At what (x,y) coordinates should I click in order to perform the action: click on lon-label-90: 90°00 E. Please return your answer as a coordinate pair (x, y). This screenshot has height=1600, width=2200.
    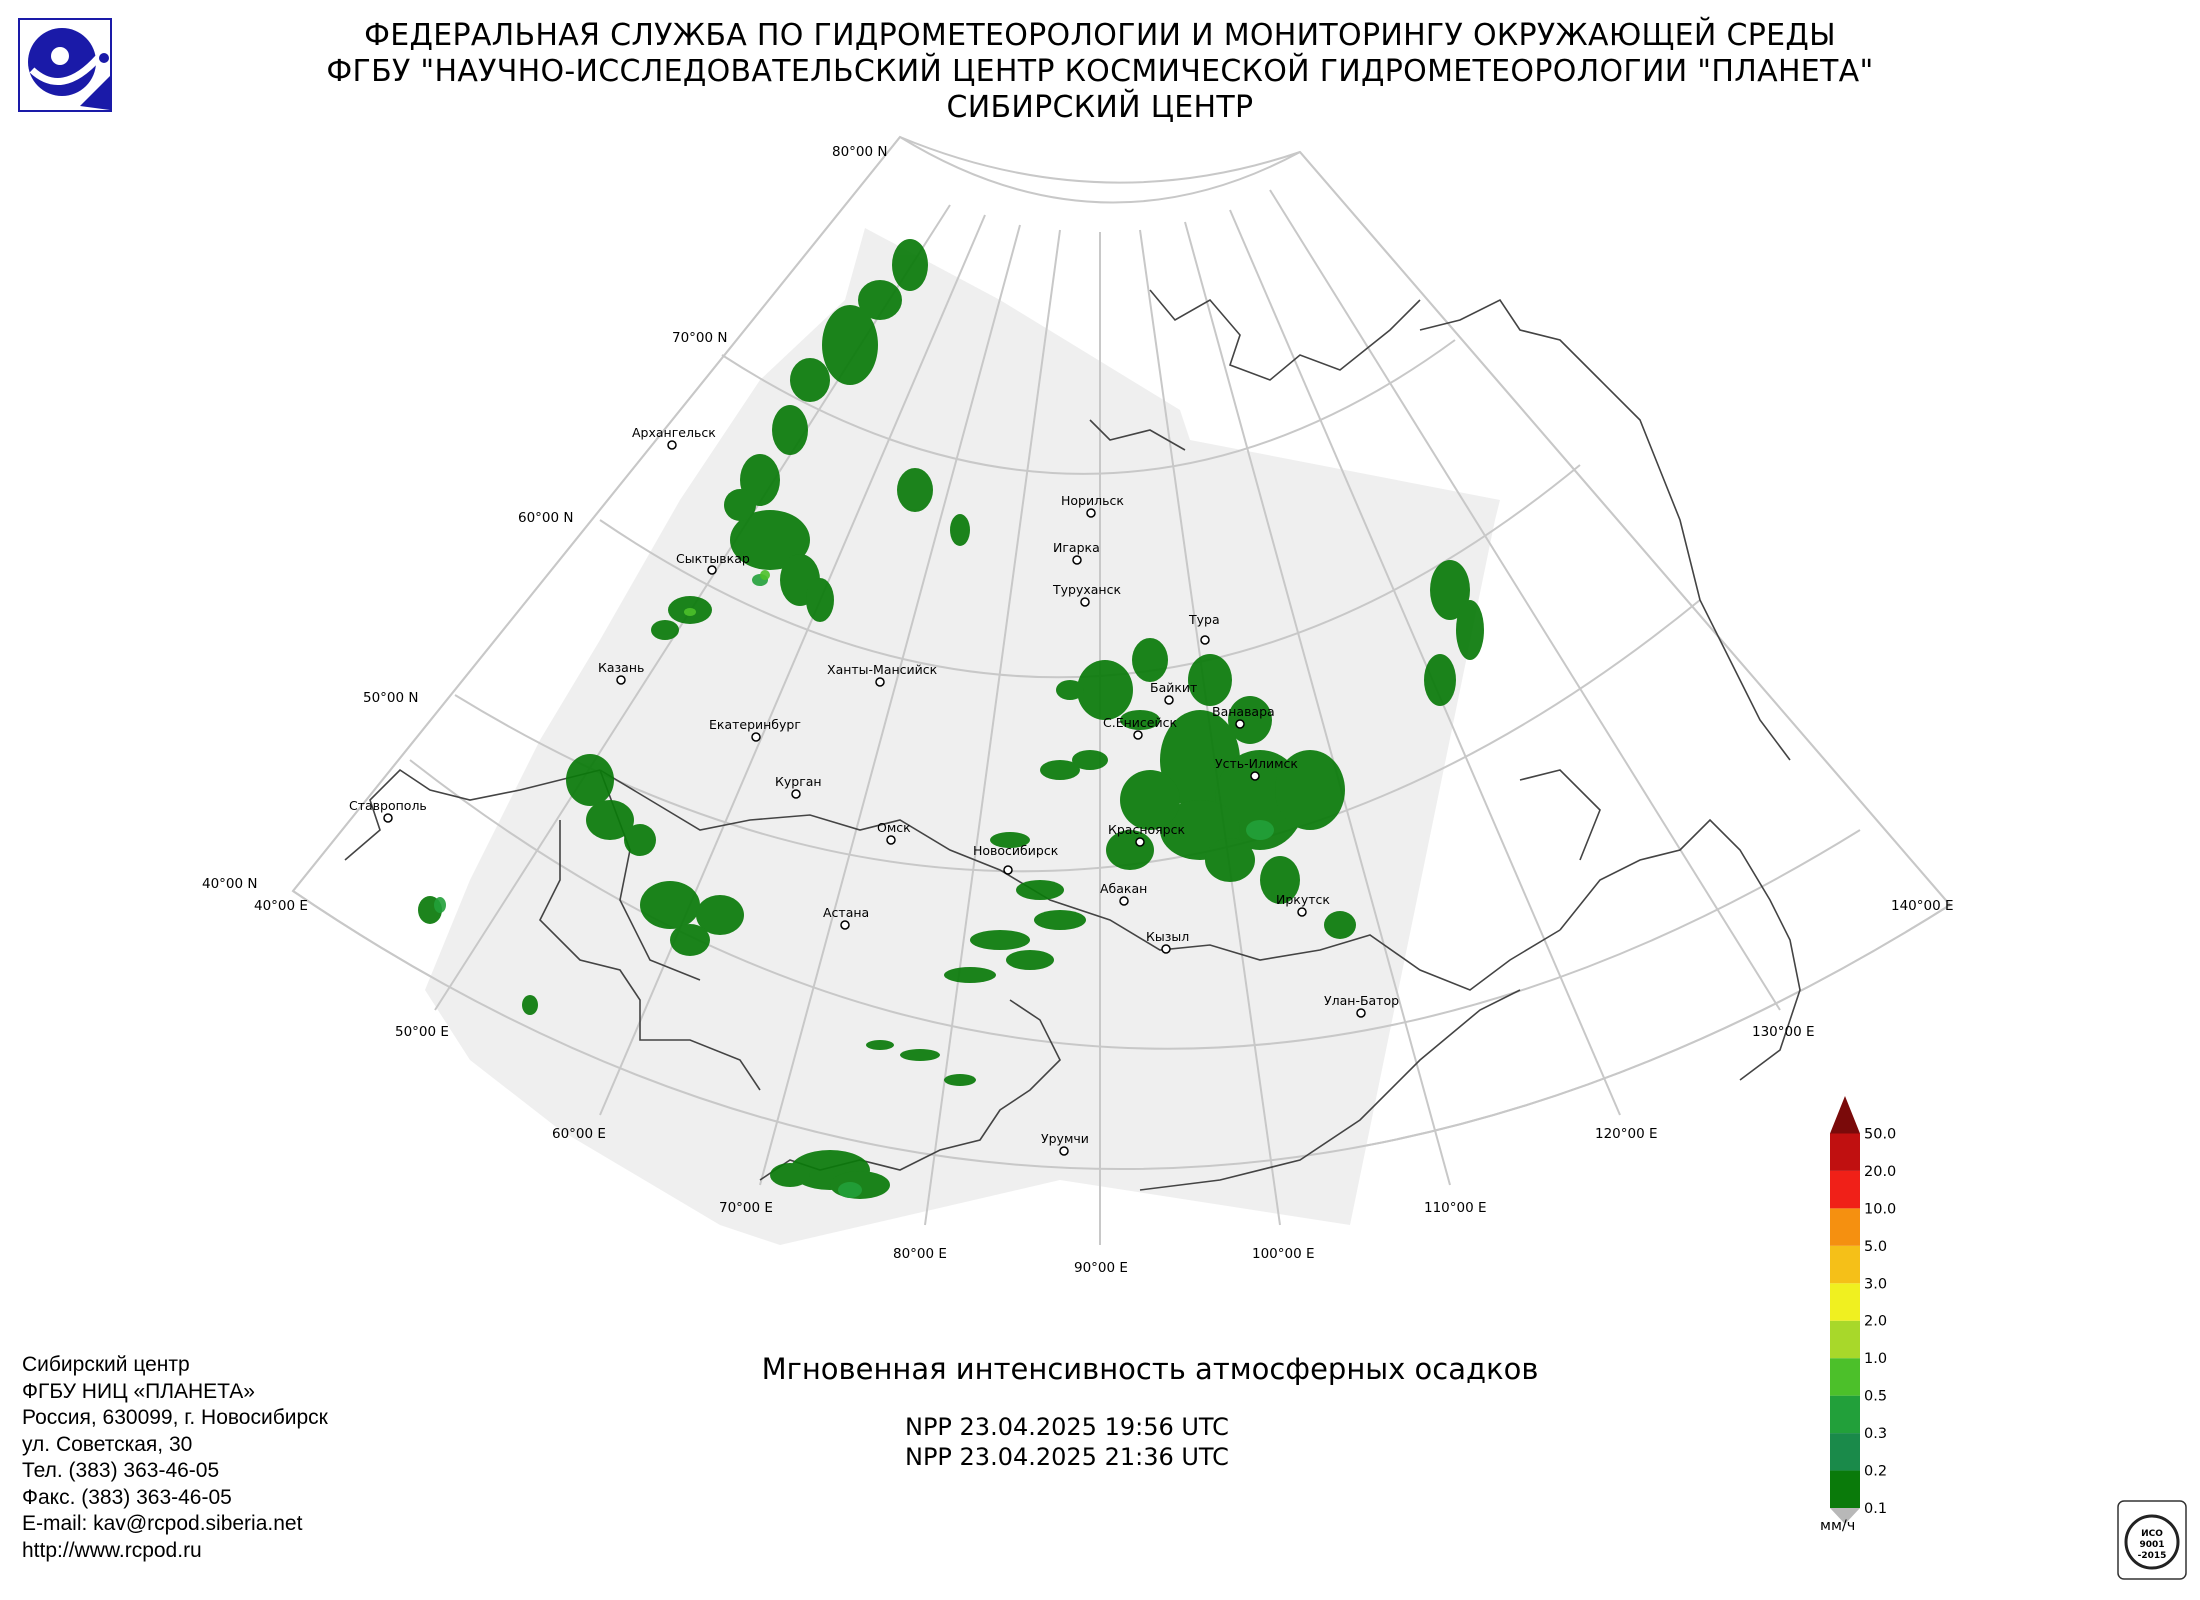
    Looking at the image, I should click on (1101, 1268).